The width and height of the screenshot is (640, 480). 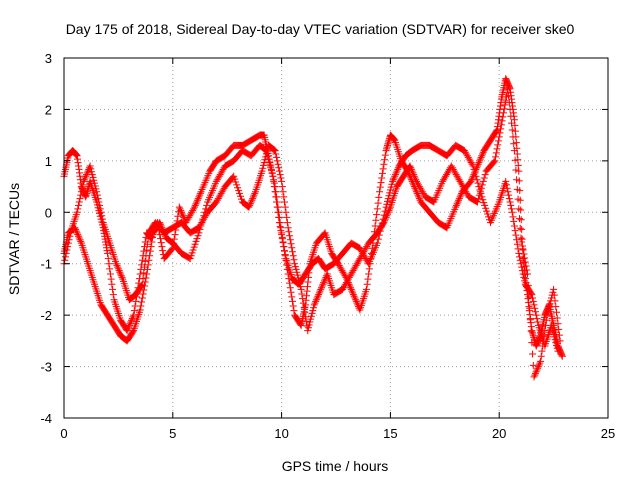 What do you see at coordinates (499, 433) in the screenshot?
I see `x-tick-label: 20` at bounding box center [499, 433].